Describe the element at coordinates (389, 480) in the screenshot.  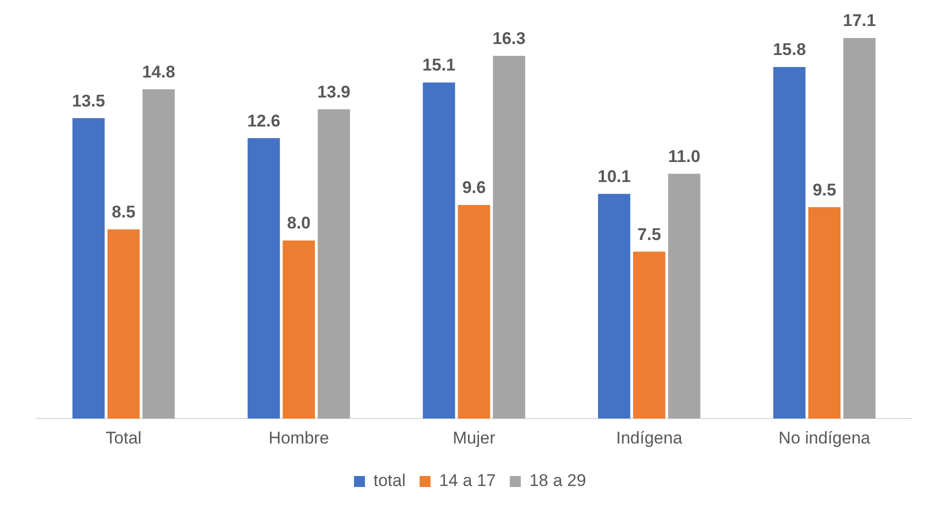
I see `legend-label: total` at that location.